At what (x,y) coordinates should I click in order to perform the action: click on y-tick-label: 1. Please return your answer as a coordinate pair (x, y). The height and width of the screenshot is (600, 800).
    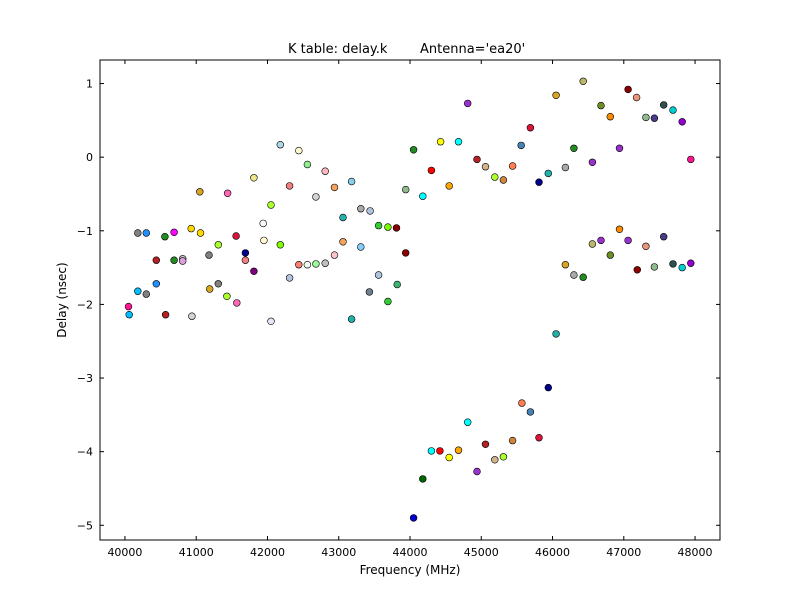
    Looking at the image, I should click on (89, 84).